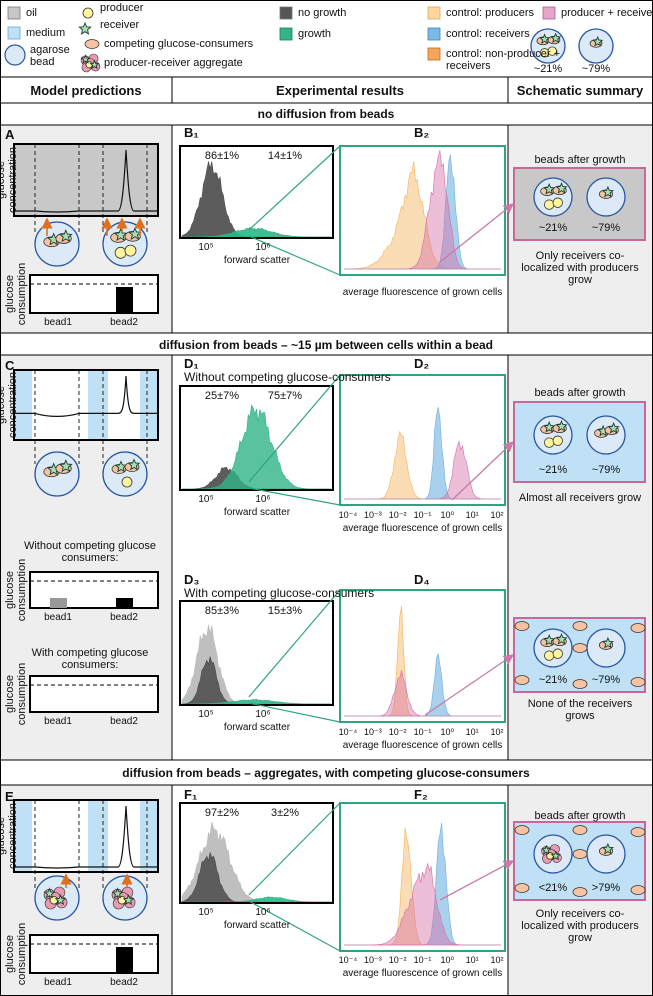 This screenshot has height=996, width=653. What do you see at coordinates (10, 365) in the screenshot?
I see `panel-letter: C` at bounding box center [10, 365].